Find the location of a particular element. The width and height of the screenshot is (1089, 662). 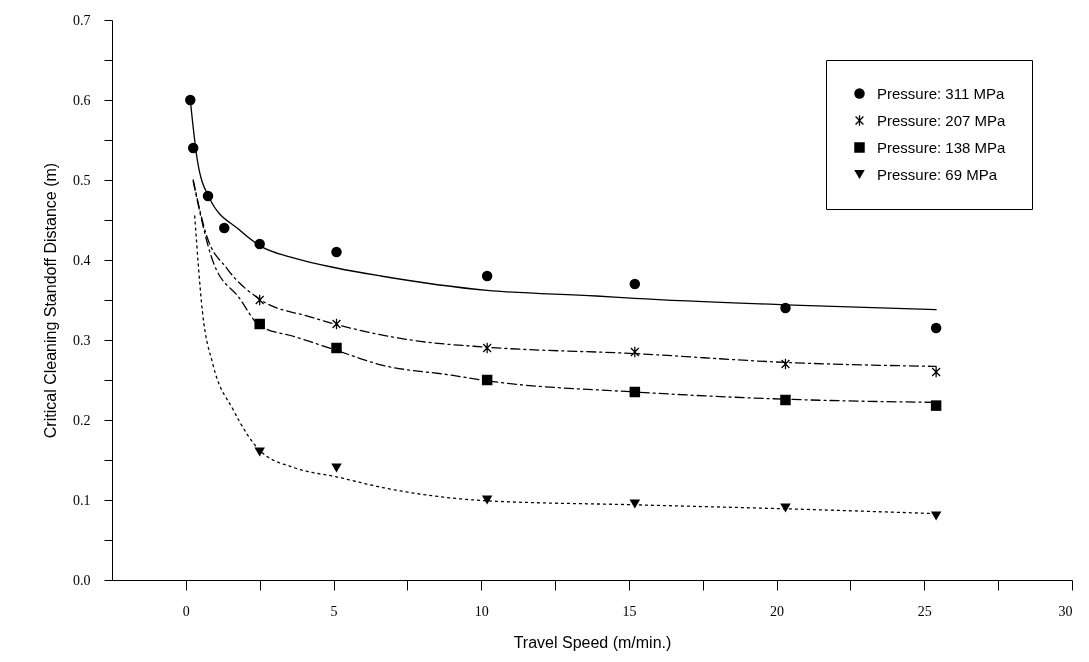

y-tick-label: 0.1 is located at coordinates (82, 500).